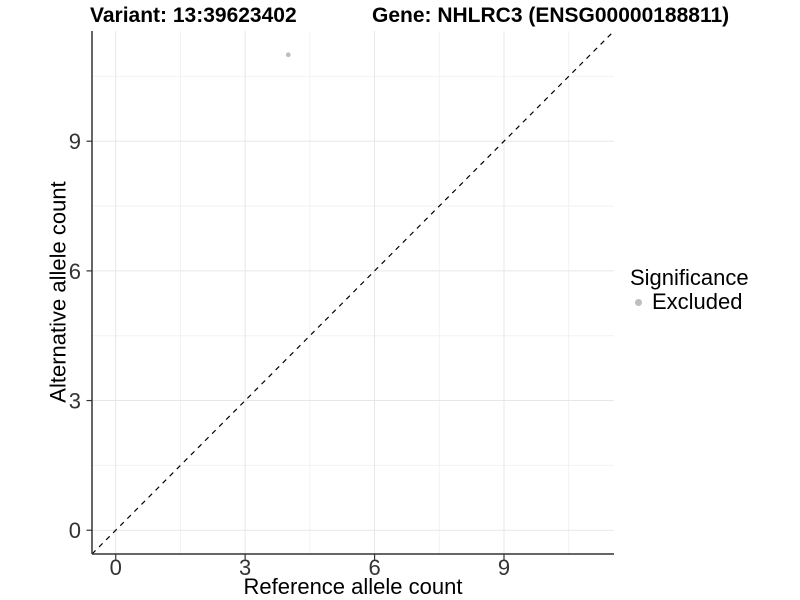 This screenshot has width=800, height=600. Describe the element at coordinates (193, 15) in the screenshot. I see `plot-title-variant: Variant: 13:39623402` at that location.